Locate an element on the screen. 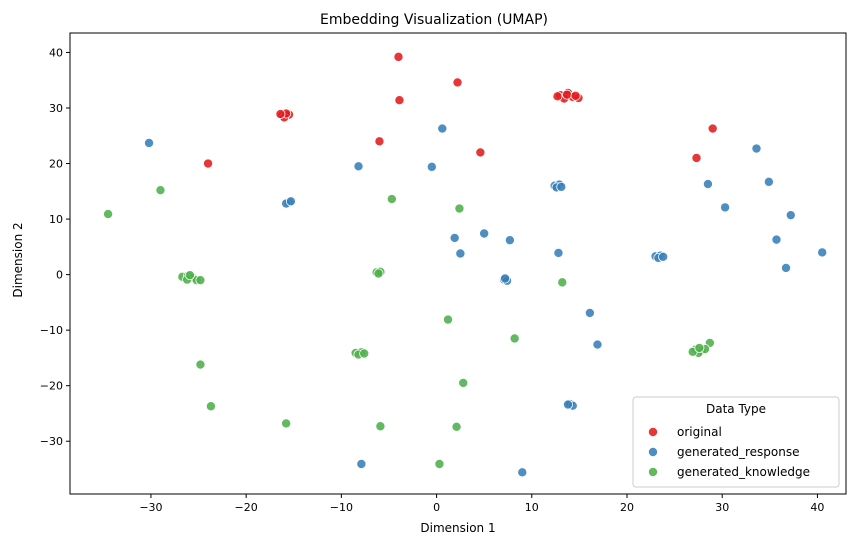 The width and height of the screenshot is (853, 547). legend-label-generated-knowledge: generated_knowledge is located at coordinates (743, 472).